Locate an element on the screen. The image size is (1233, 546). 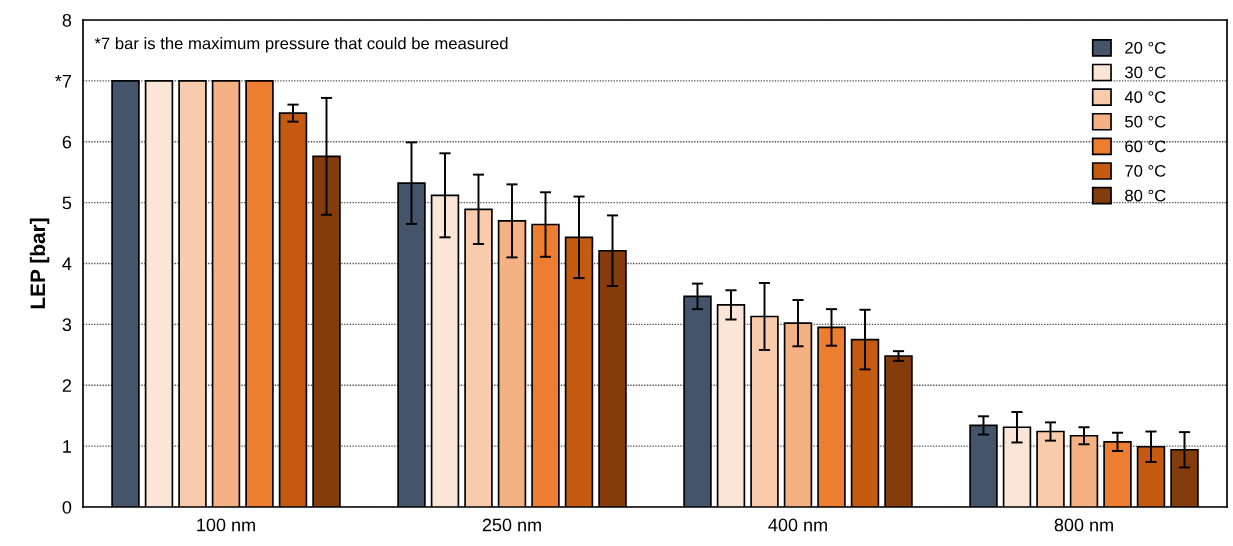
legend-label: 20 °C is located at coordinates (1145, 47).